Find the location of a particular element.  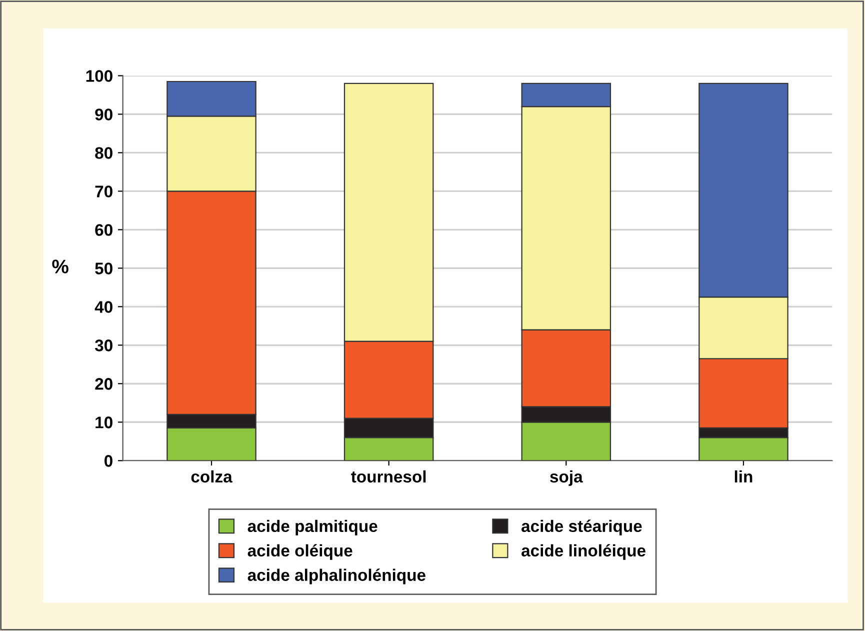

legend-label: acide linoléique is located at coordinates (584, 552).